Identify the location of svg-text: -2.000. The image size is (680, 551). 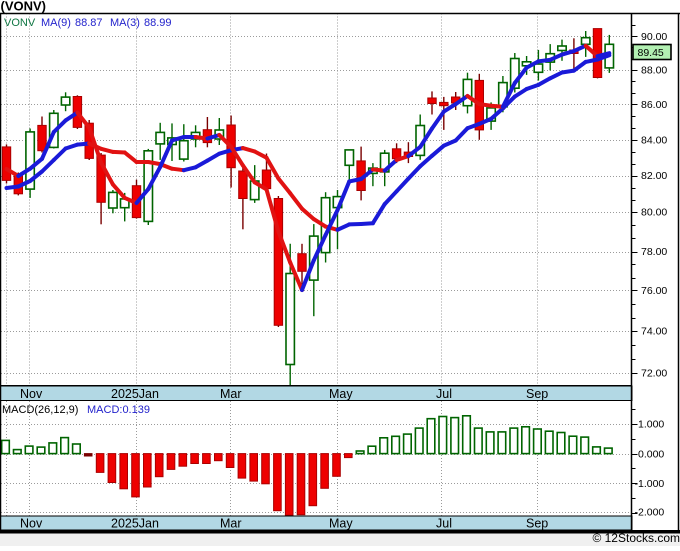
(650, 513).